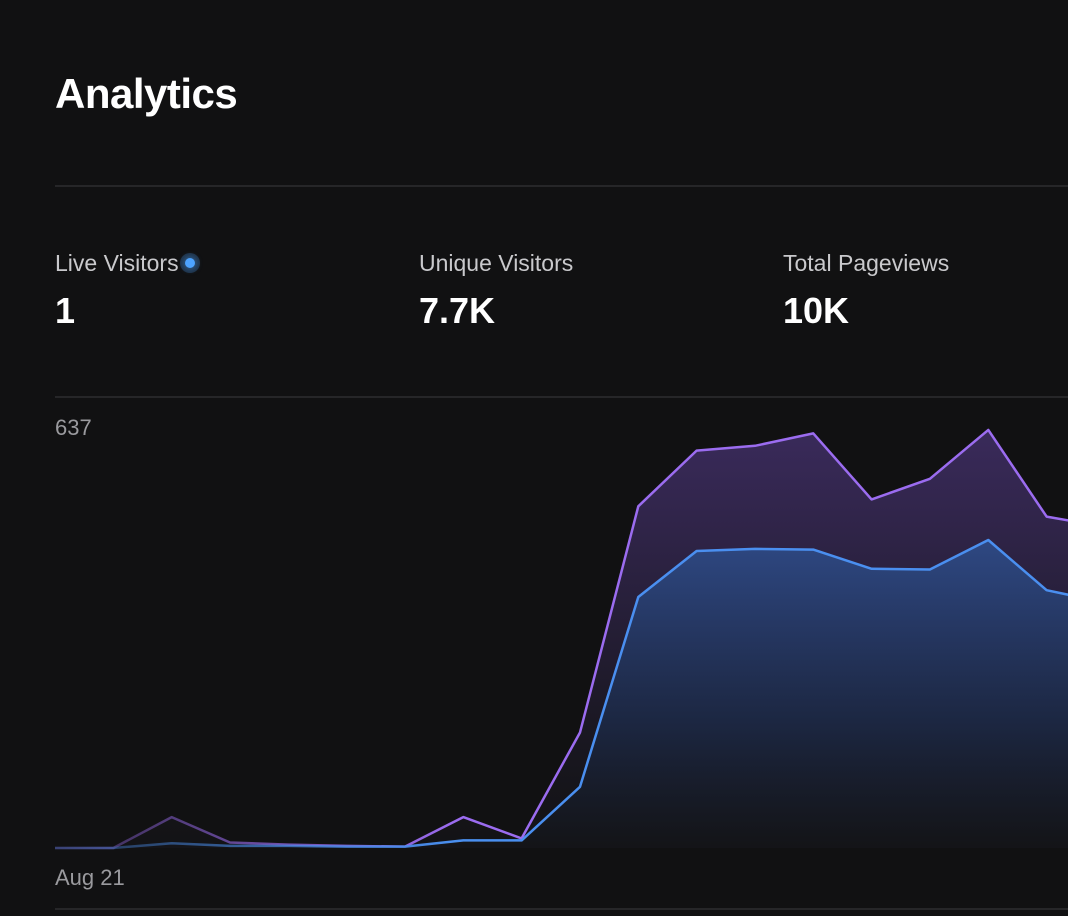  Describe the element at coordinates (496, 263) in the screenshot. I see `unique-visitors-label: Unique Visitors` at that location.